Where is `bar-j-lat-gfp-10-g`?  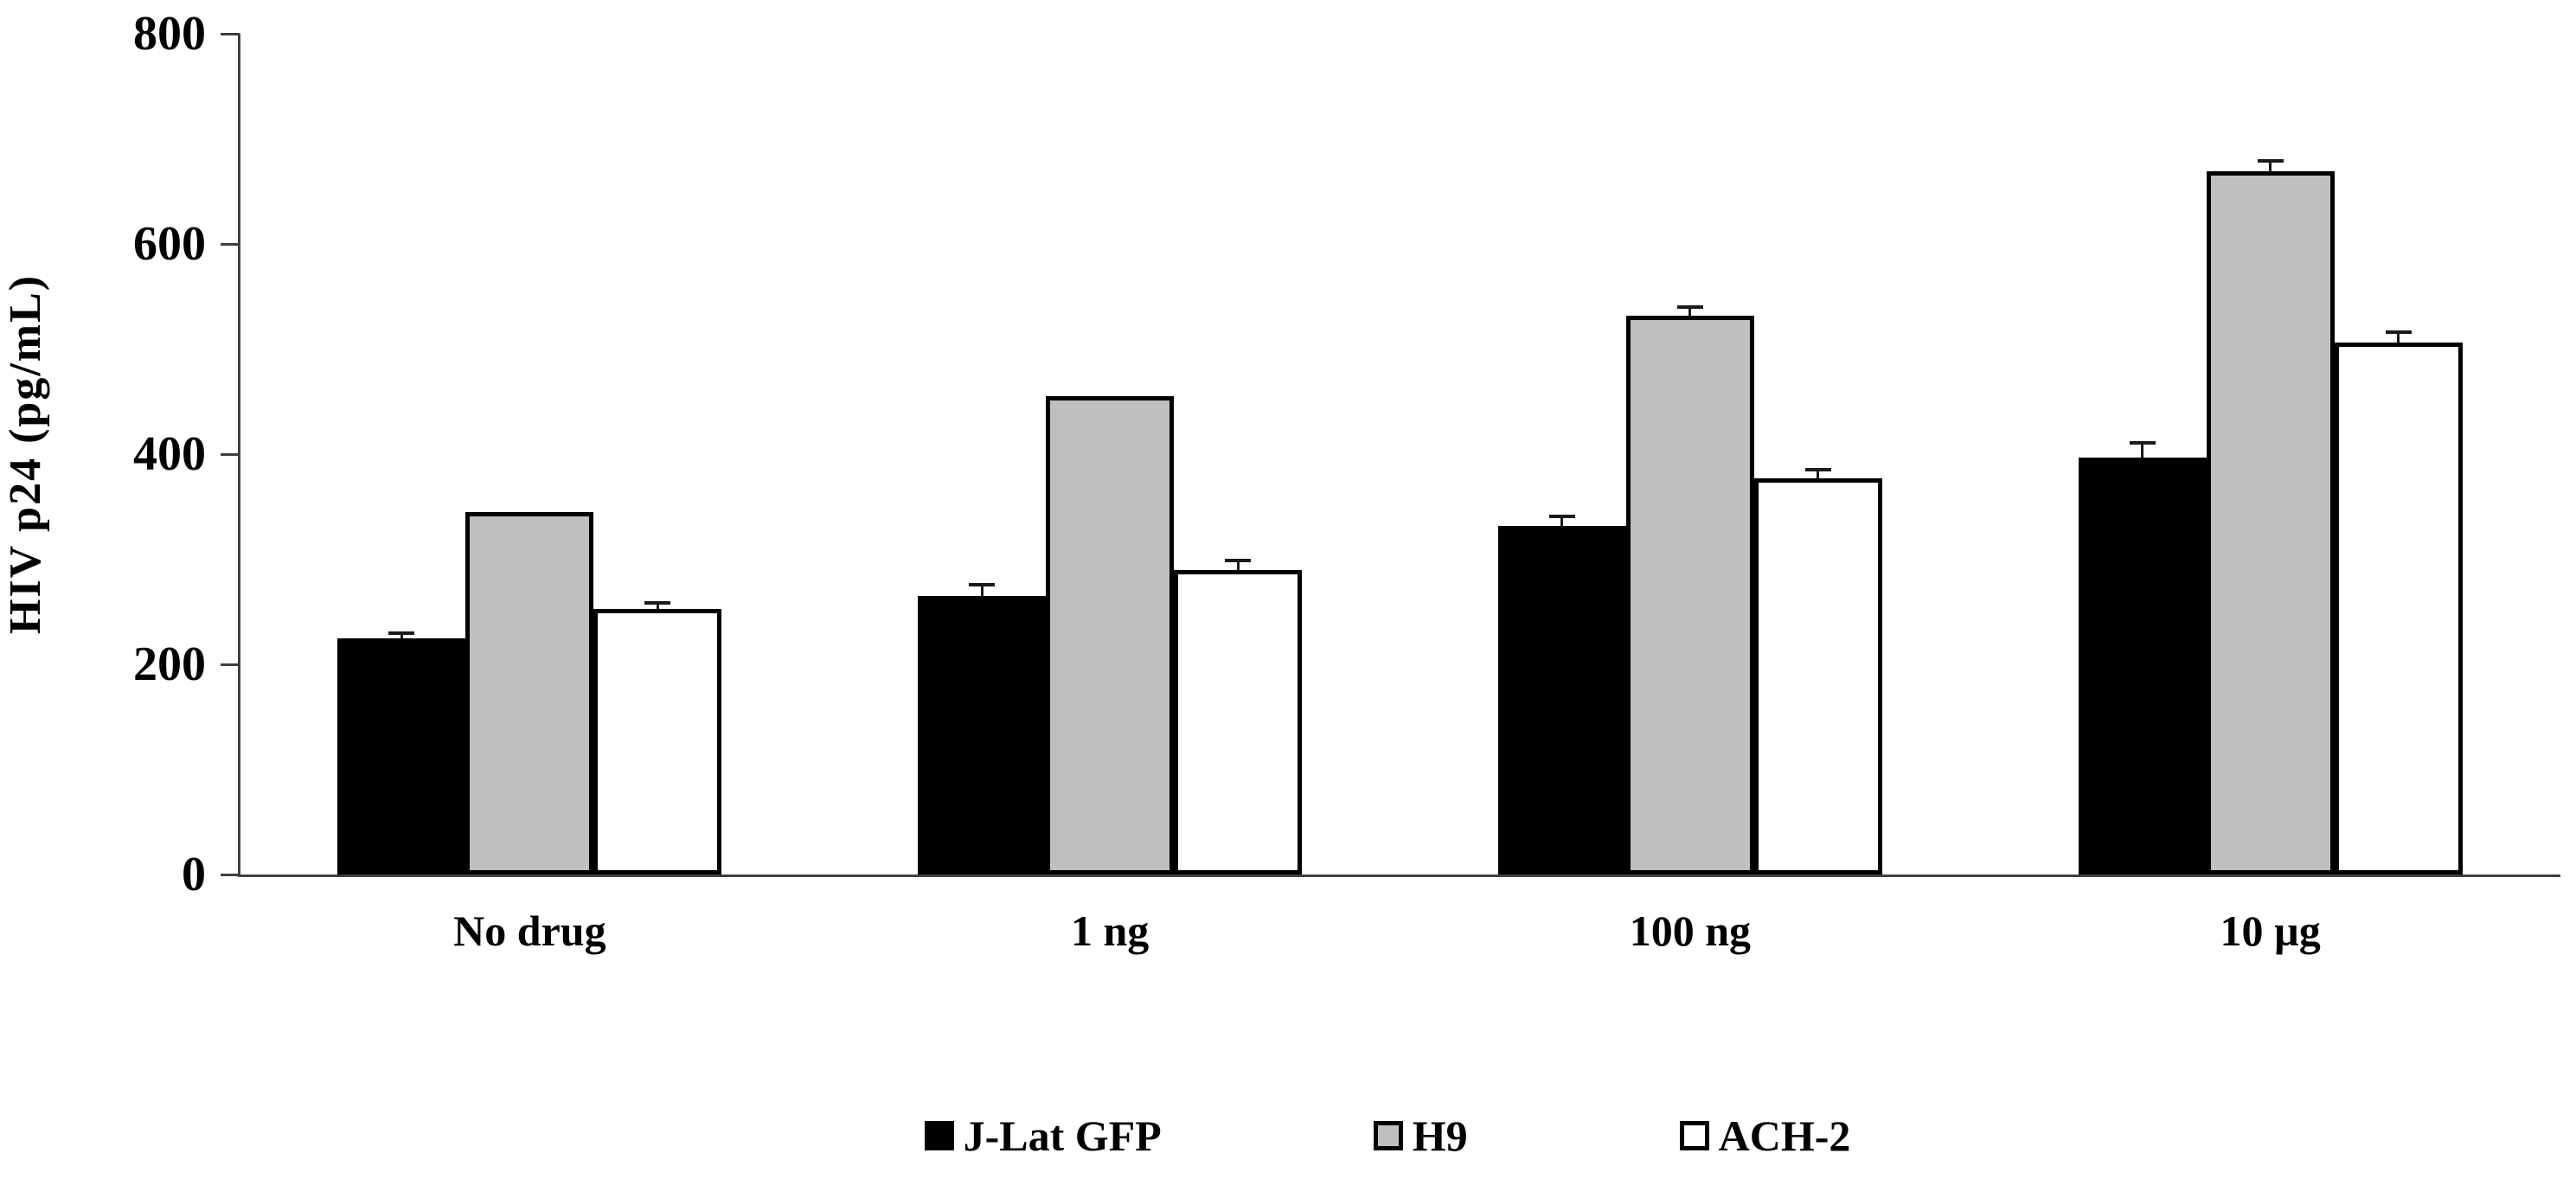
bar-j-lat-gfp-10-g is located at coordinates (2142, 666).